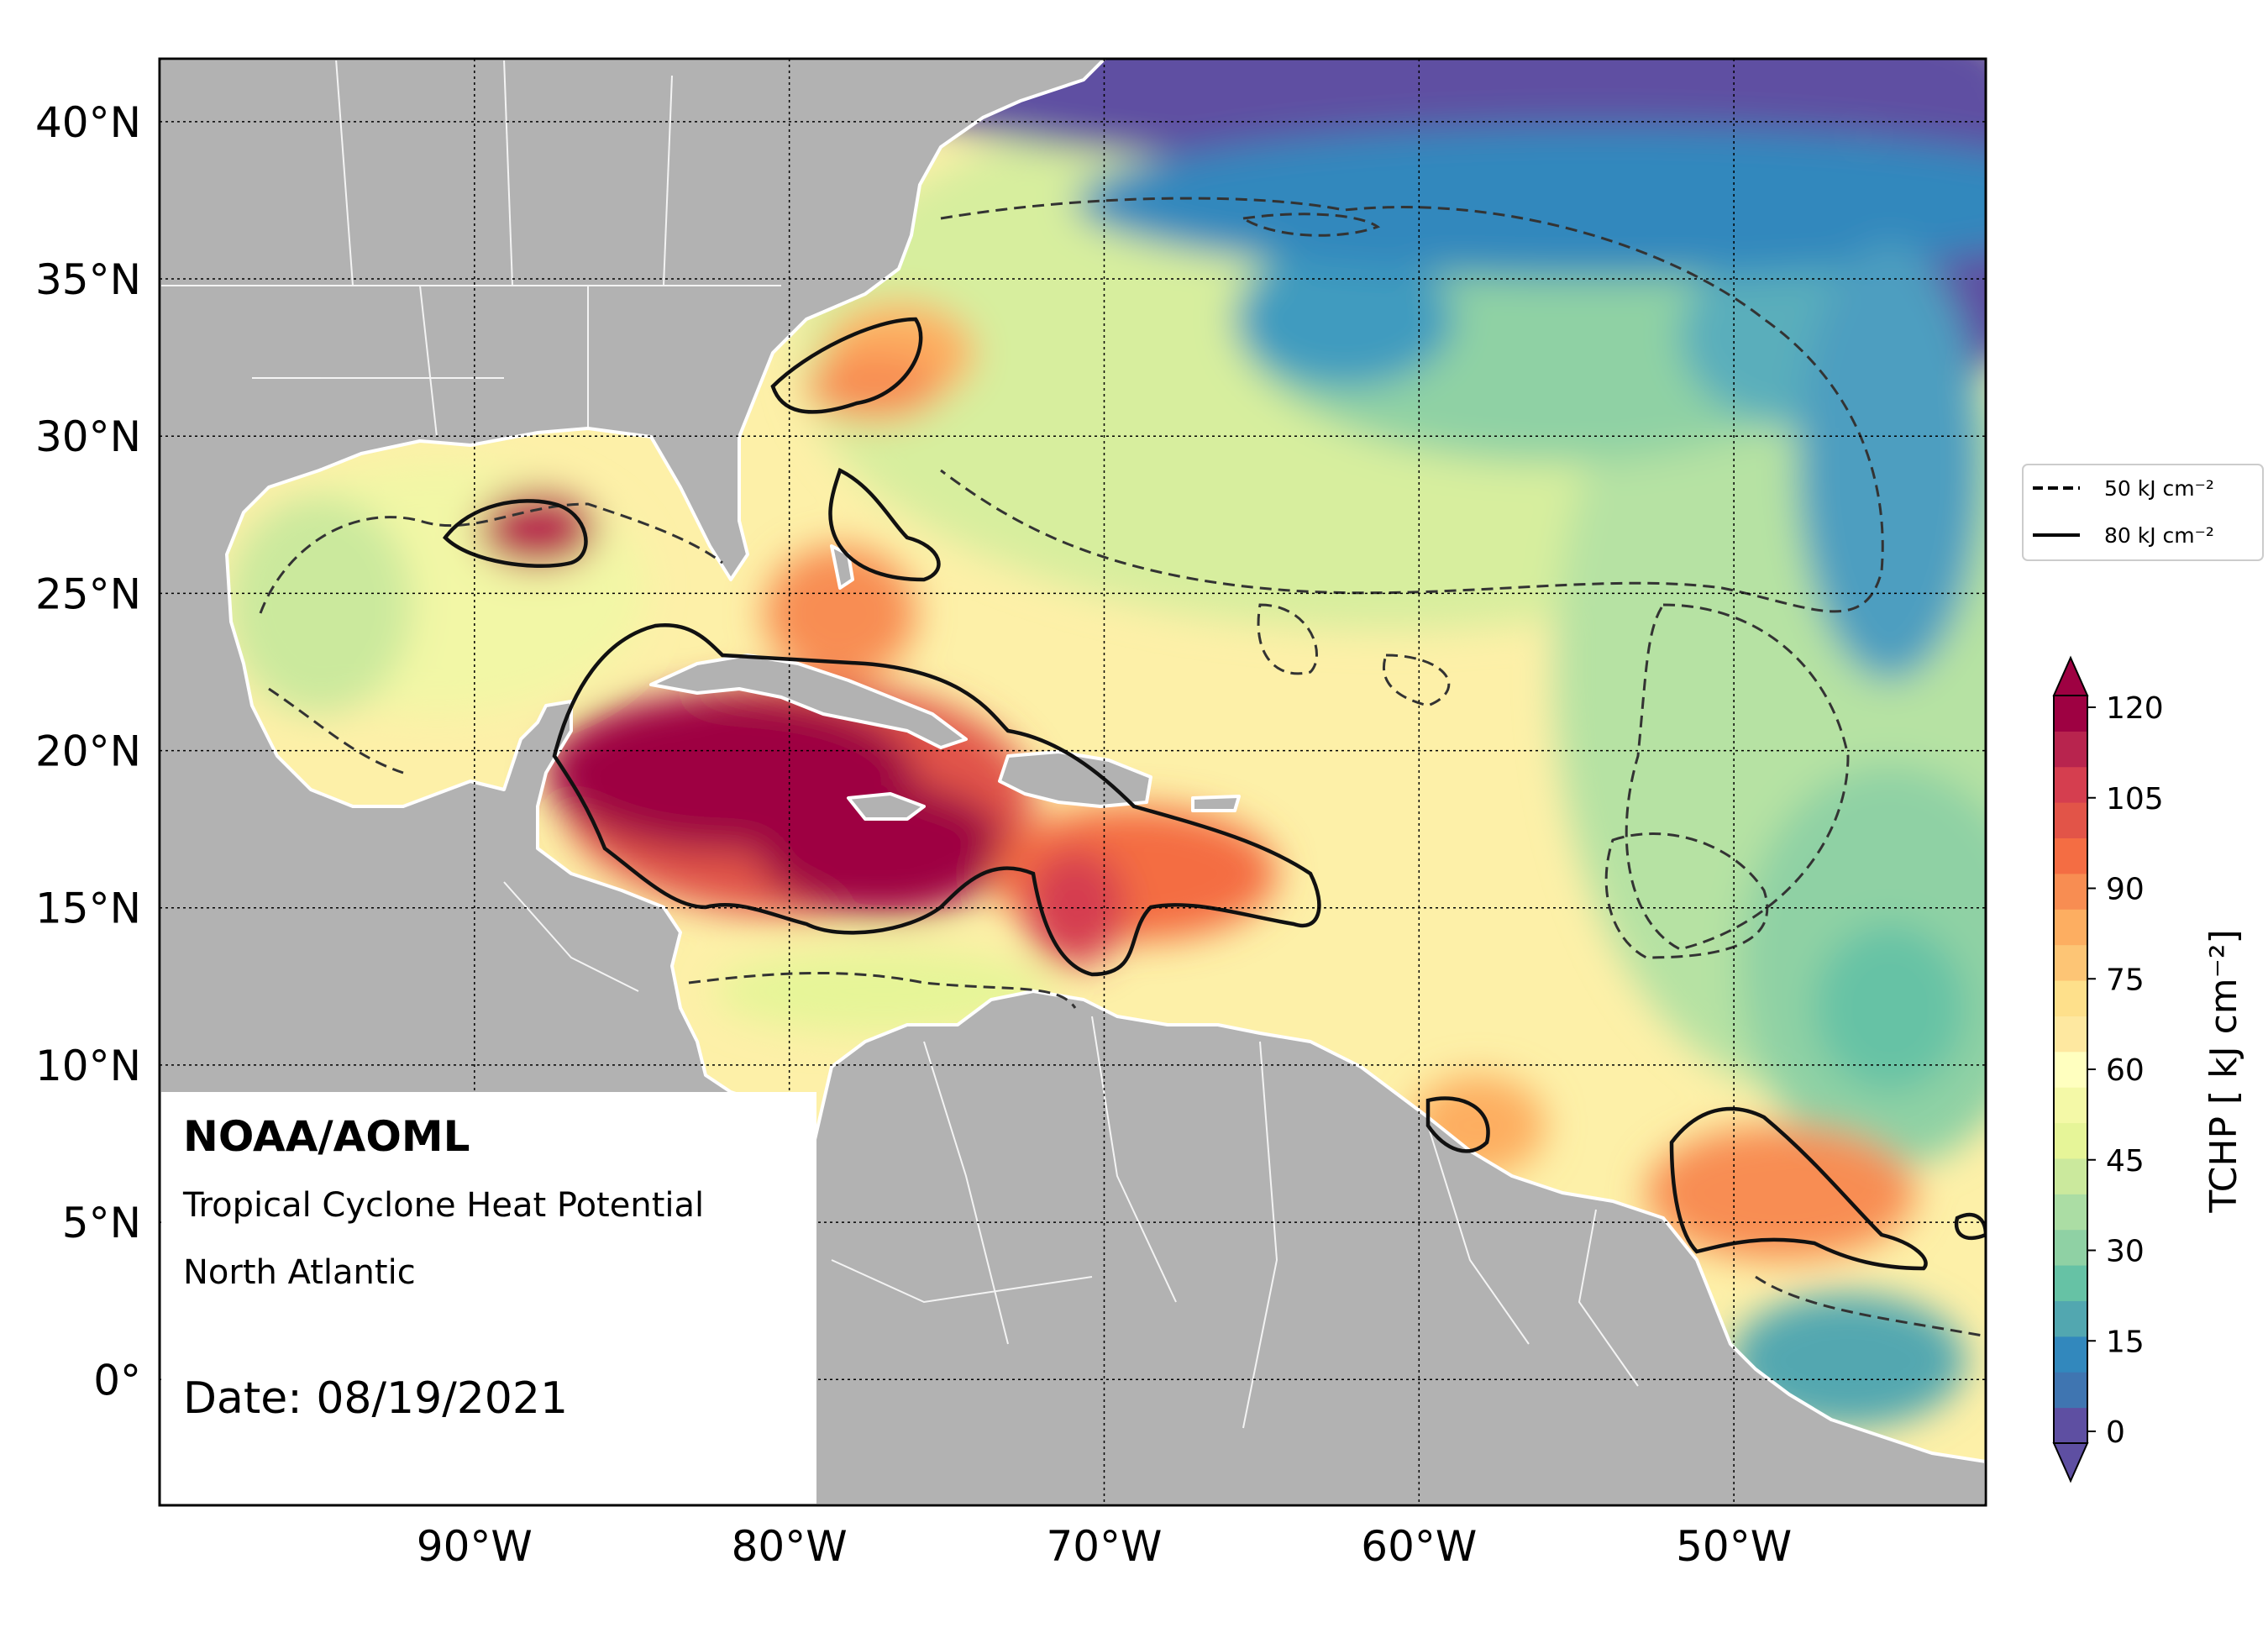  Describe the element at coordinates (2159, 535) in the screenshot. I see `legend-label-80: 80 kJ cm⁻²` at that location.